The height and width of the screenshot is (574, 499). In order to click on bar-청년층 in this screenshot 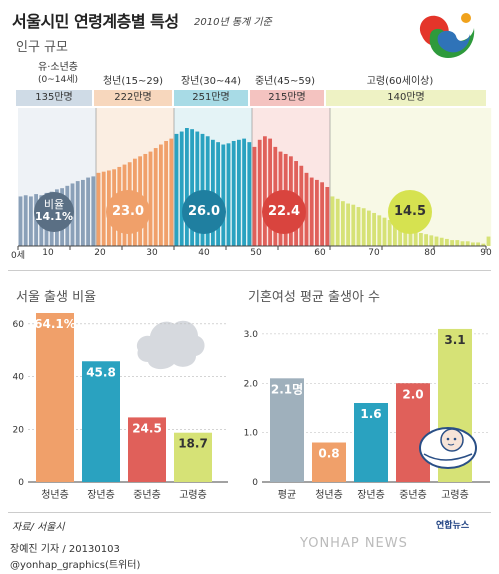, I will do `click(55, 397)`.